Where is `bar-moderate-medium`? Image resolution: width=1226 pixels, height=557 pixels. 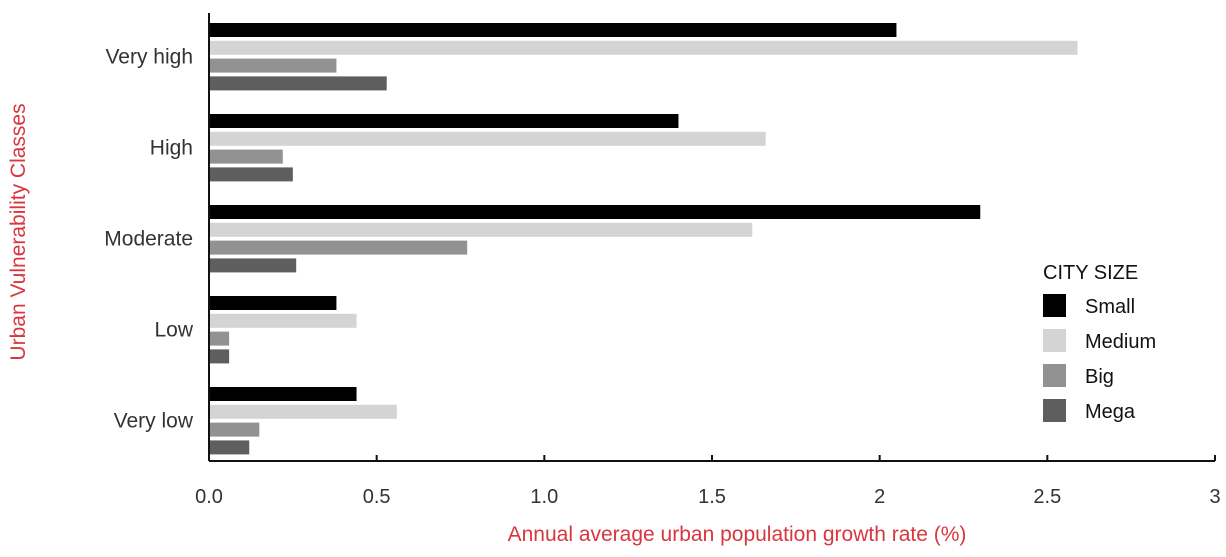
bar-moderate-medium is located at coordinates (481, 229).